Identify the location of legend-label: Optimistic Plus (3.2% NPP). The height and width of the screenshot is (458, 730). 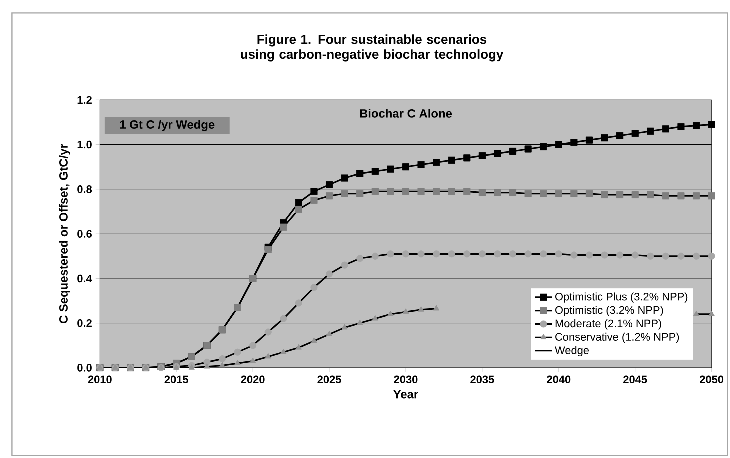
(622, 297).